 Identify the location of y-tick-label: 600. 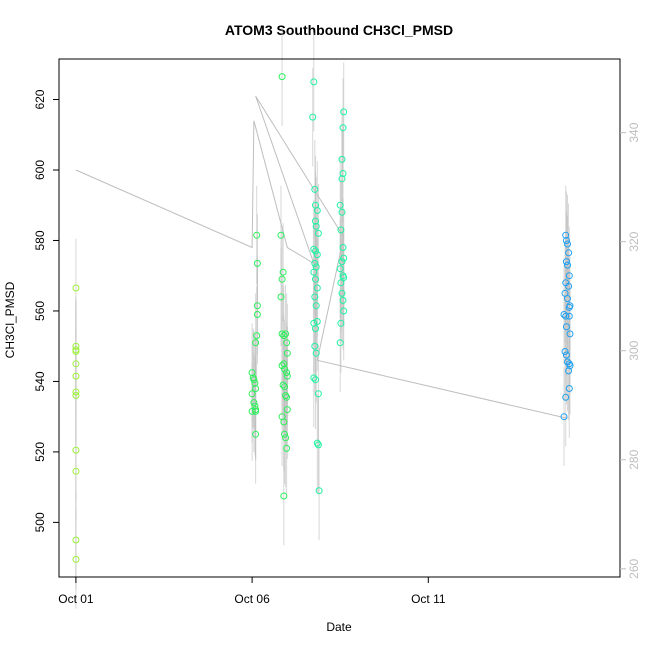
(40, 170).